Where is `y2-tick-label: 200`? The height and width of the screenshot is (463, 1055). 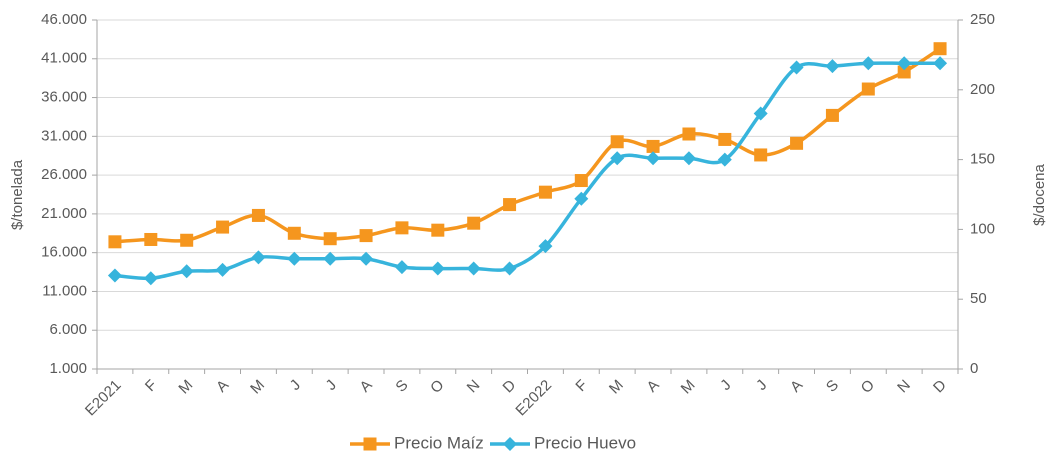 y2-tick-label: 200 is located at coordinates (982, 89).